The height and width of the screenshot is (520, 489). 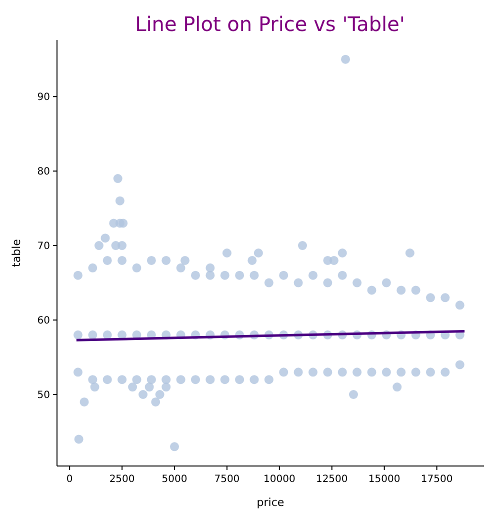 What do you see at coordinates (227, 479) in the screenshot?
I see `x-tick-label: 7500` at bounding box center [227, 479].